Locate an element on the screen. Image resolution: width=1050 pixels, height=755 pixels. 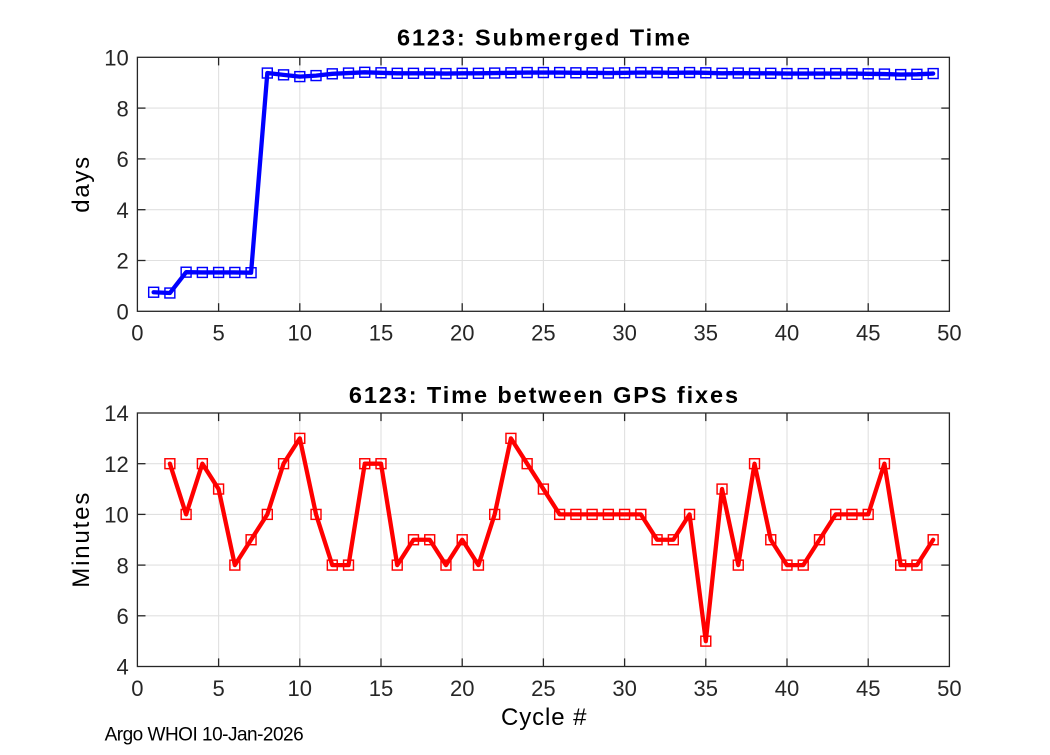
svg-text: 6123: Submerged Time is located at coordinates (544, 38).